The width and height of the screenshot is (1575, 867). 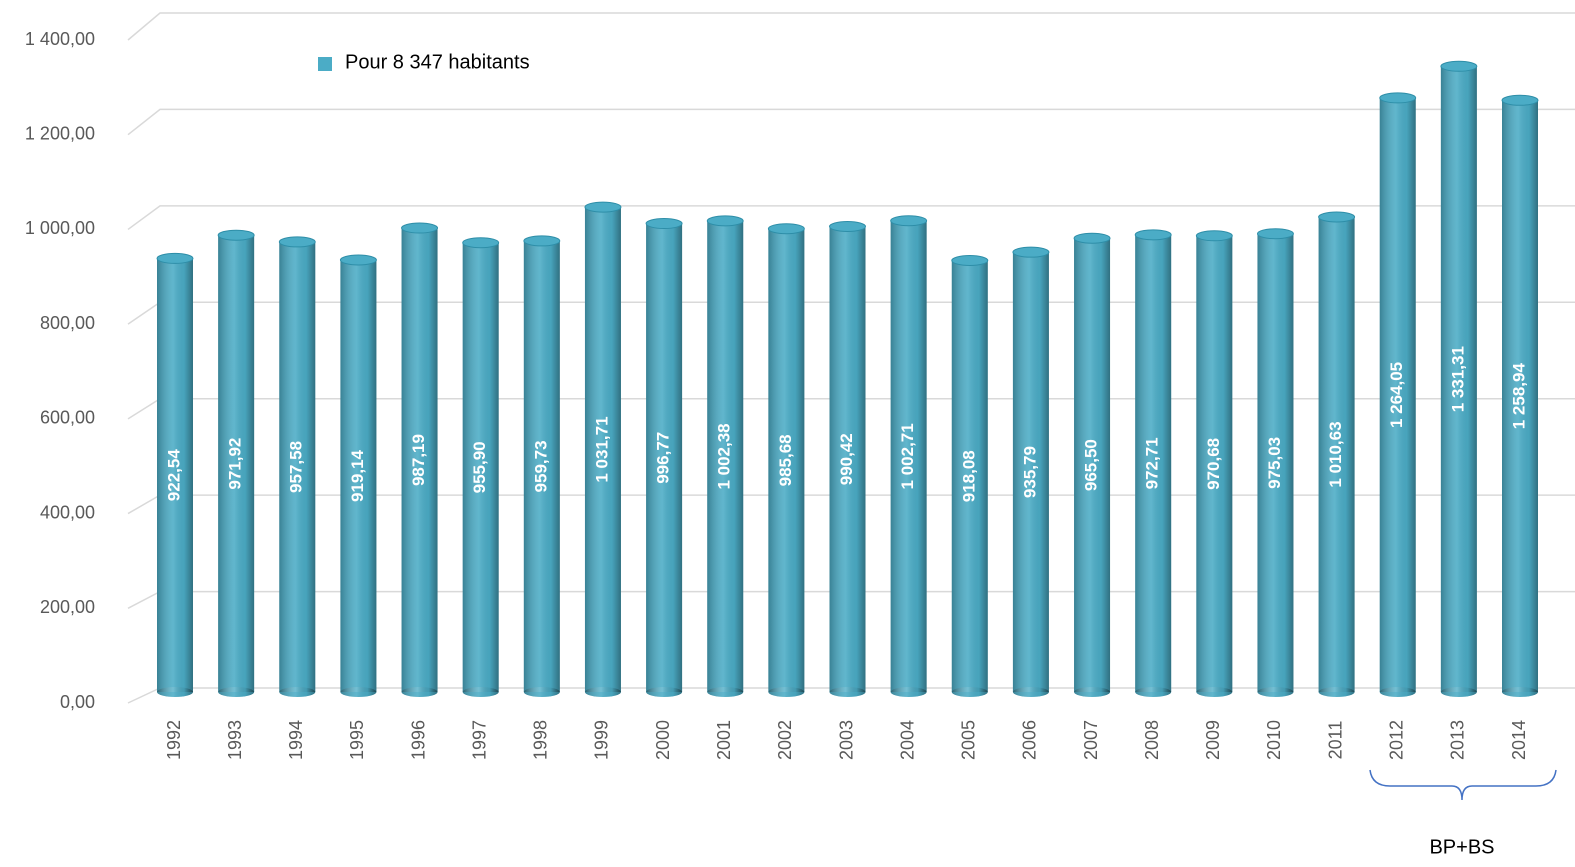 I want to click on value-label: 1 031,71, so click(x=601, y=449).